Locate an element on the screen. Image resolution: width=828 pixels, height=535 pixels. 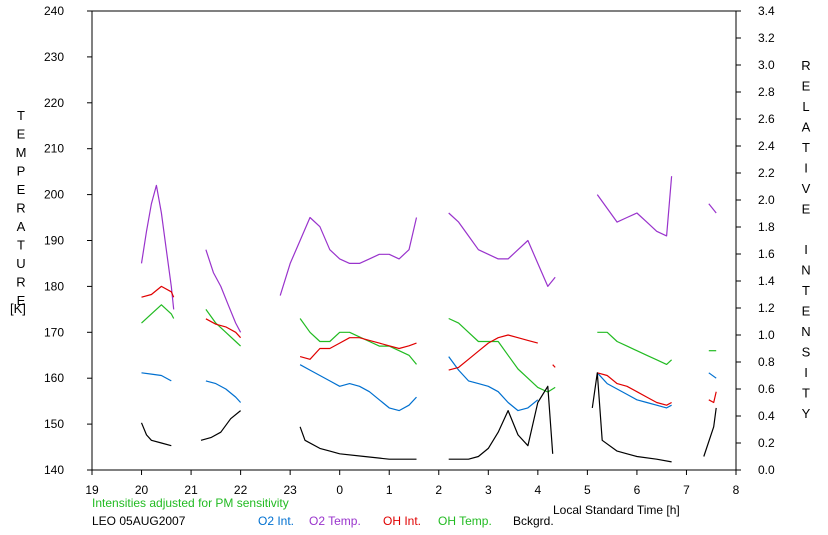
series-o2-temp--segment-0 is located at coordinates (157, 247).